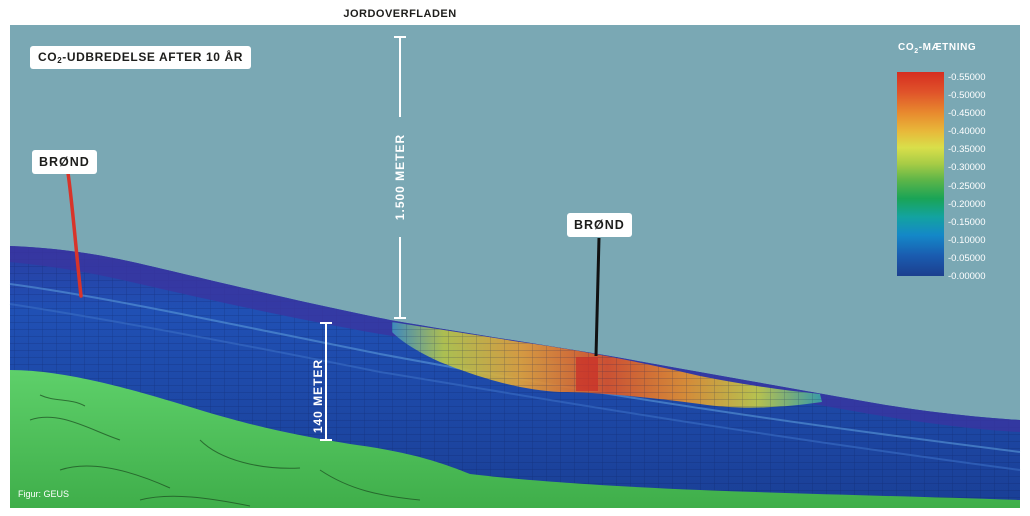 The height and width of the screenshot is (516, 1030). I want to click on legend-tick-label: -0.30000, so click(967, 168).